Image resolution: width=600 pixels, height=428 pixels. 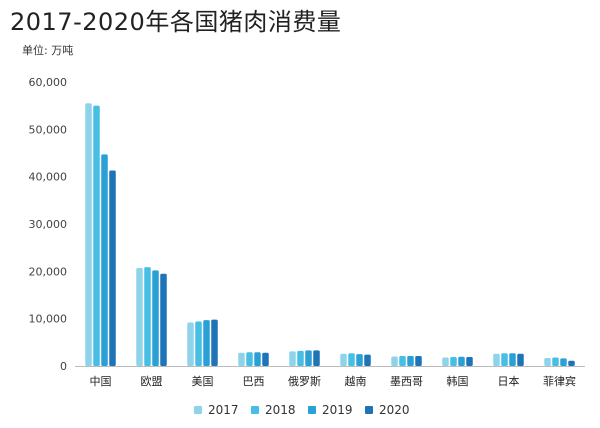 I want to click on x-tick-label: 俄罗斯, so click(x=304, y=381).